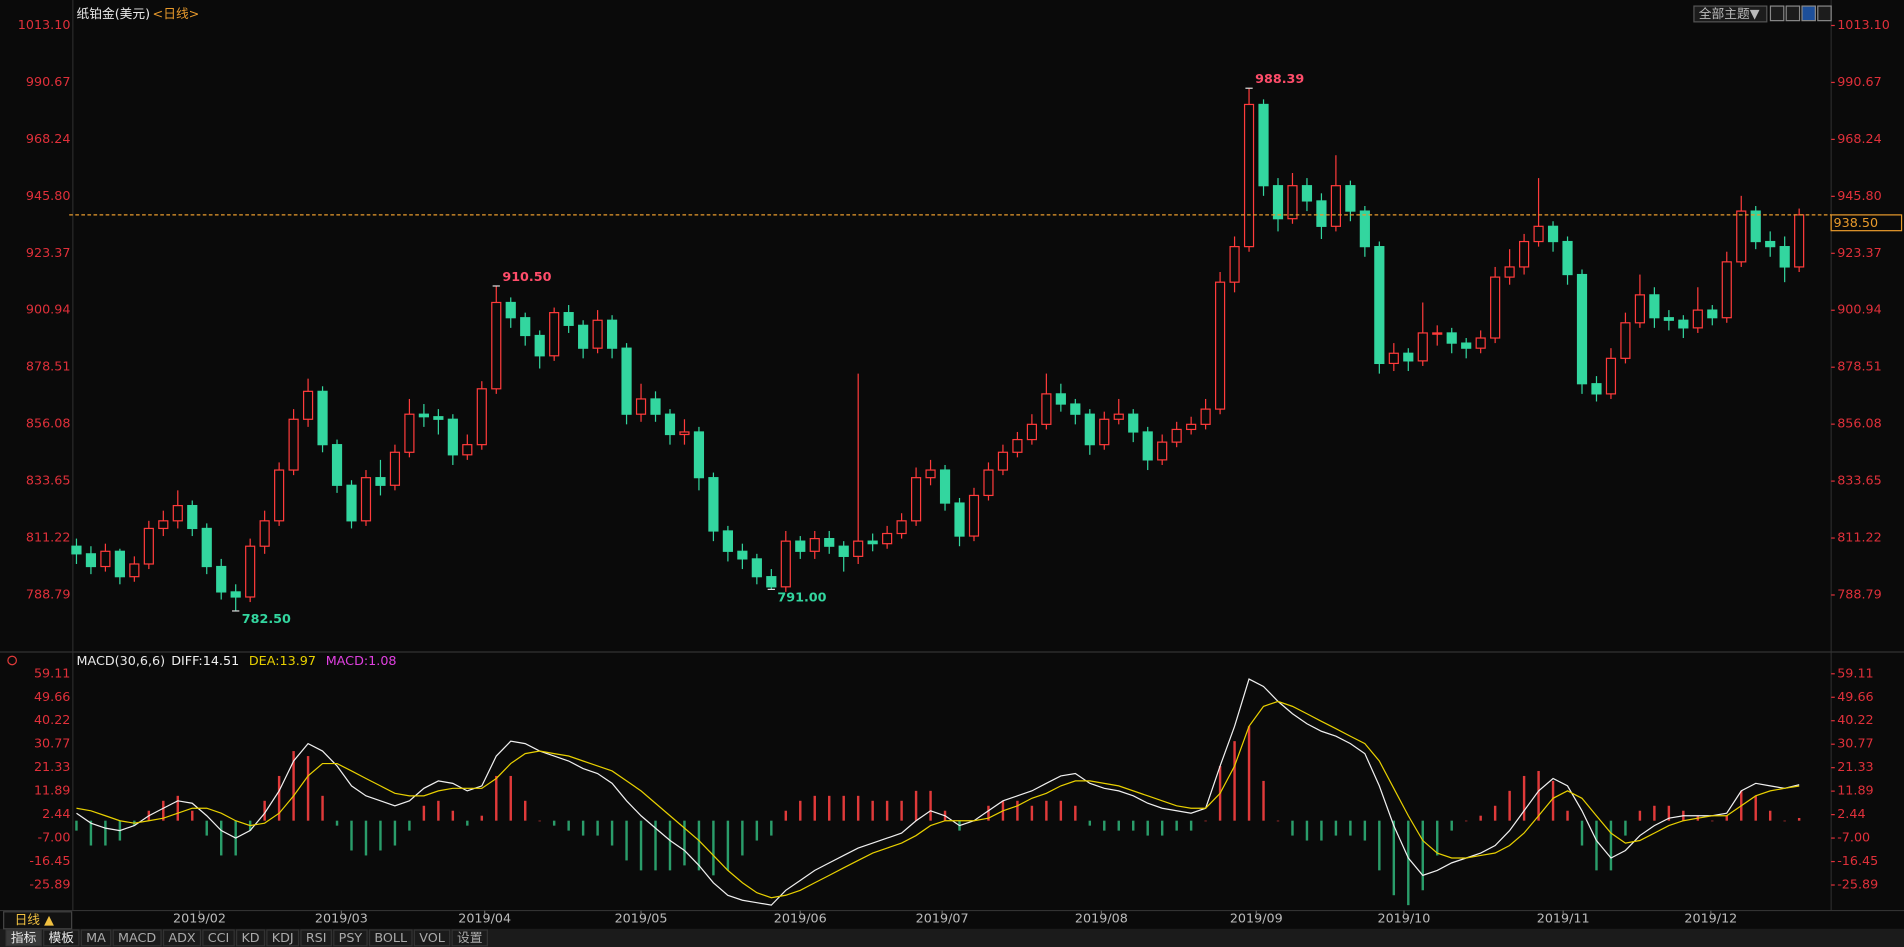 The image size is (1904, 947). I want to click on annotation: 988.39, so click(1279, 79).